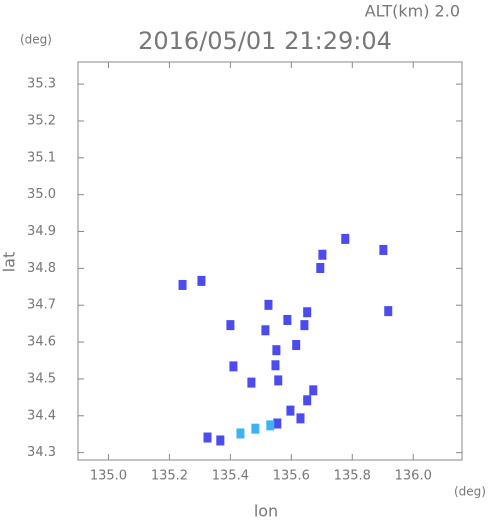 Image resolution: width=491 pixels, height=521 pixels. What do you see at coordinates (412, 11) in the screenshot?
I see `altitude-label: ALT(km) 2.0` at bounding box center [412, 11].